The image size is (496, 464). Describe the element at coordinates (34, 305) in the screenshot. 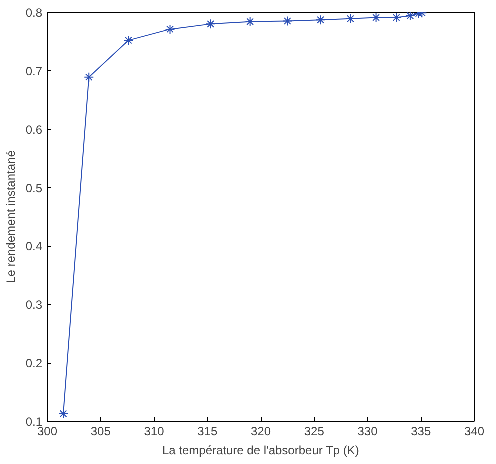

I see `y-tick-label: 0.3` at that location.